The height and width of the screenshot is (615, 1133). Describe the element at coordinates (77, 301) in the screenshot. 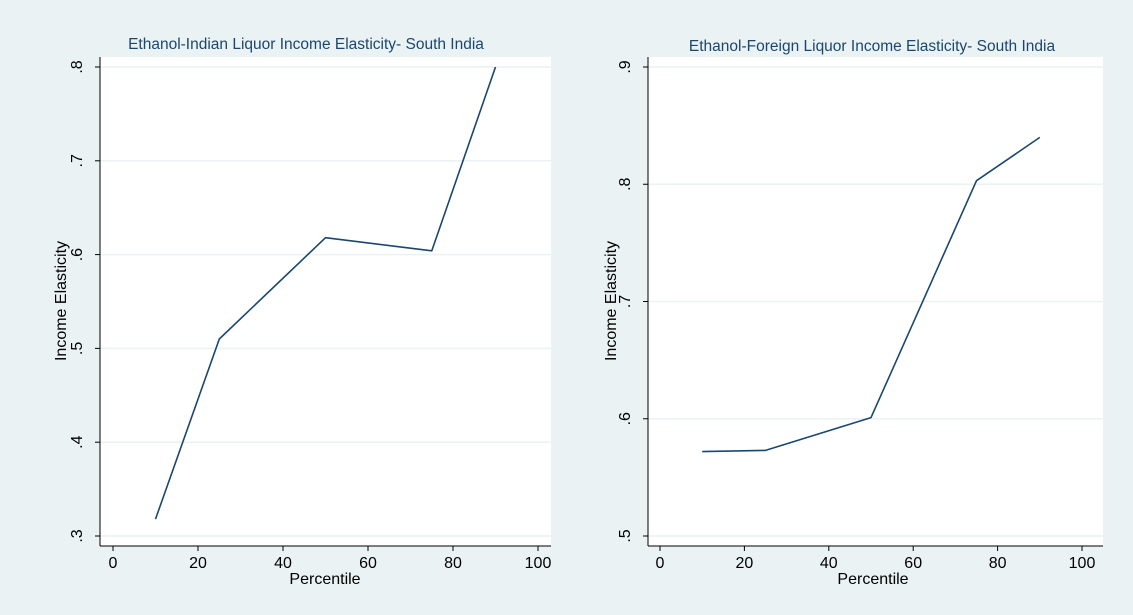

I see `y-tick-labels: .3 .4 .5 .6 .7 .8` at that location.